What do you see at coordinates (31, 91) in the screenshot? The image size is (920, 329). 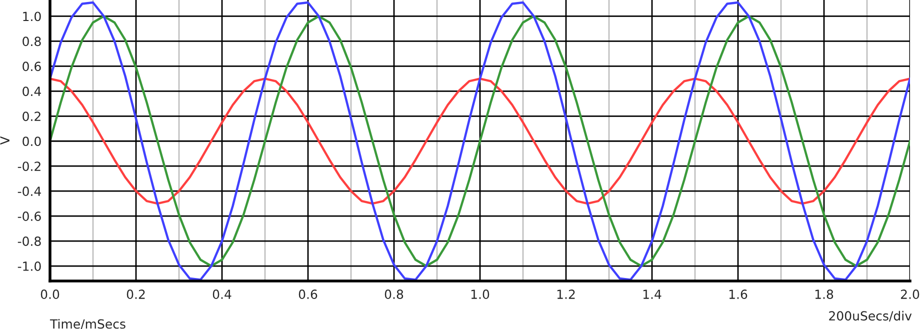 I see `y-tick-label: 0.4` at bounding box center [31, 91].